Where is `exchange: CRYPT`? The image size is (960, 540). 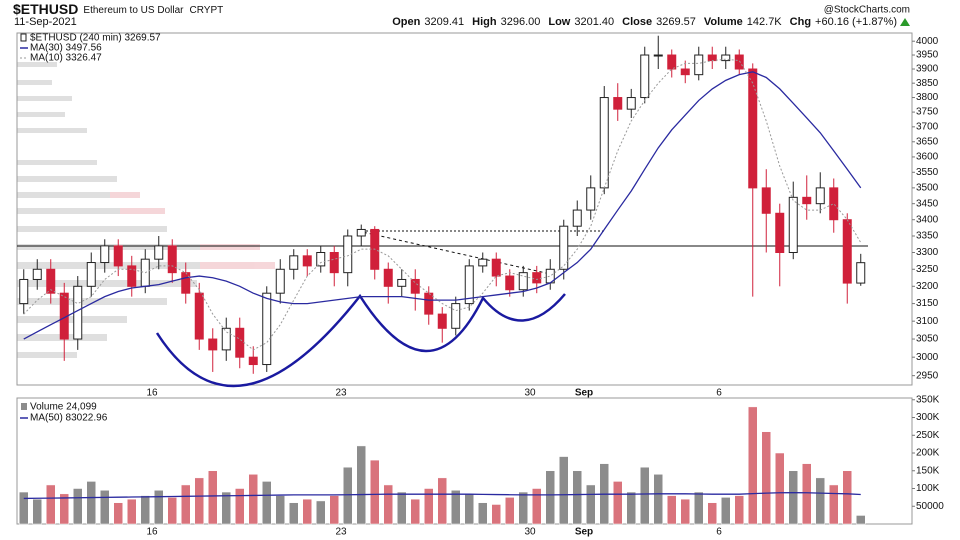 exchange: CRYPT is located at coordinates (207, 10).